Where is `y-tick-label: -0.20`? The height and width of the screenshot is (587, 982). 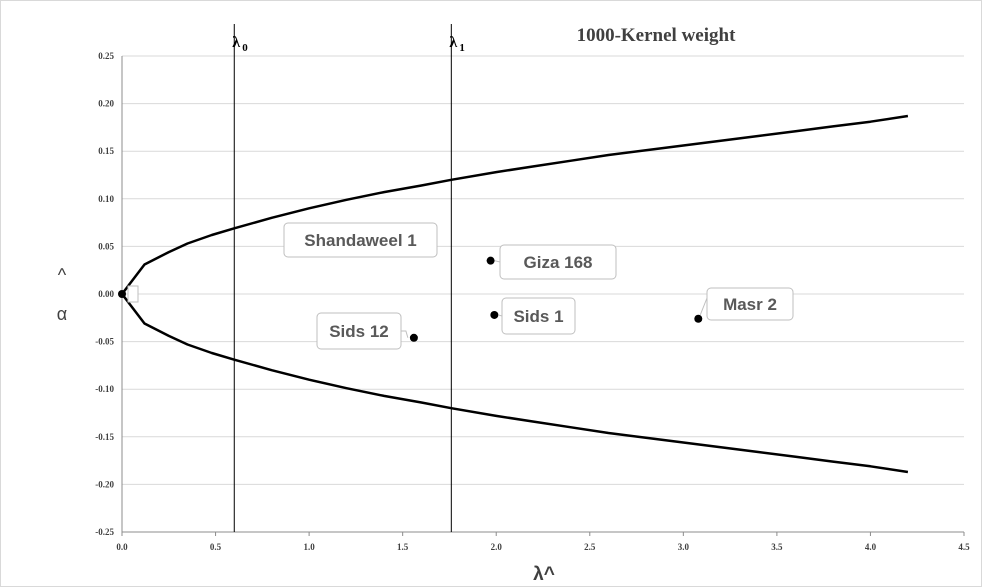
y-tick-label: -0.20 is located at coordinates (104, 484).